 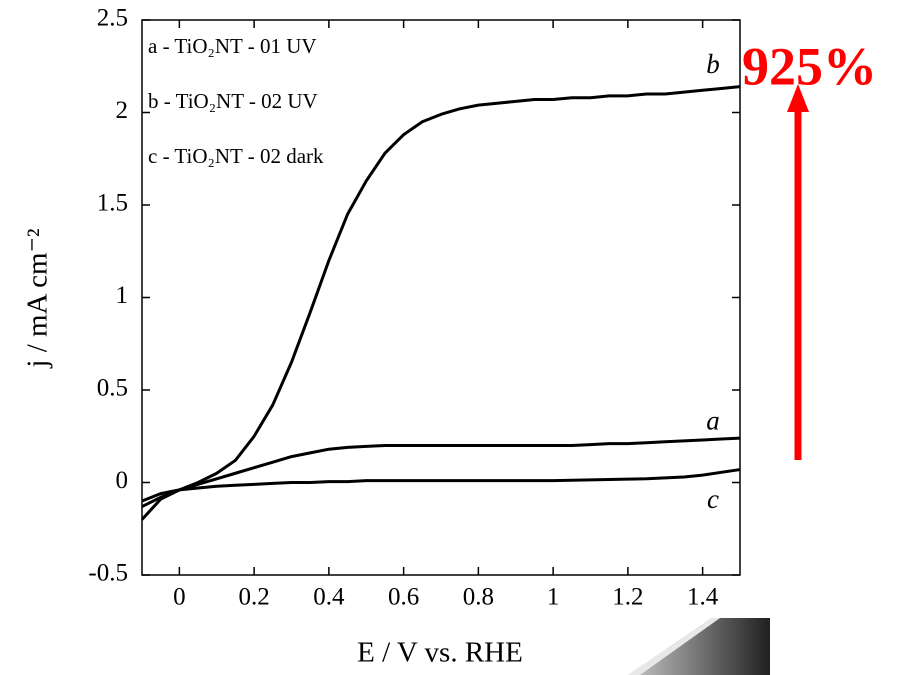 I want to click on x-tick-label: 1, so click(x=553, y=597).